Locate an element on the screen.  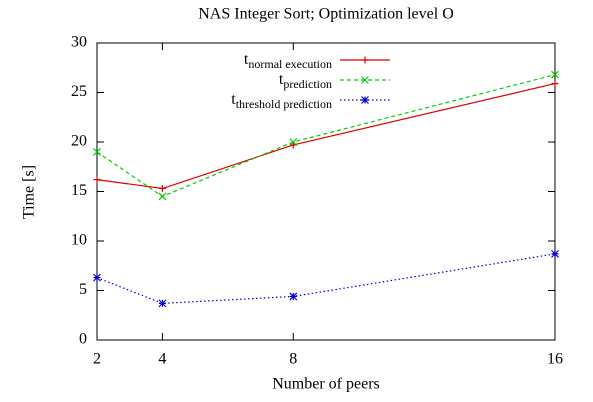
legend-subscript: normal execution is located at coordinates (290, 64).